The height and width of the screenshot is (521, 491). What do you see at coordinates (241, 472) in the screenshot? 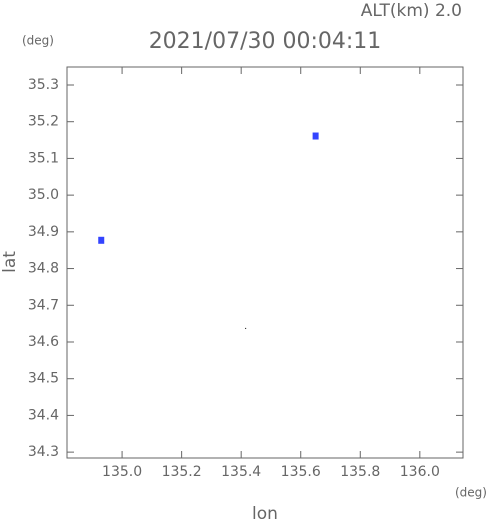
I see `x-tick-label: 135.4` at bounding box center [241, 472].